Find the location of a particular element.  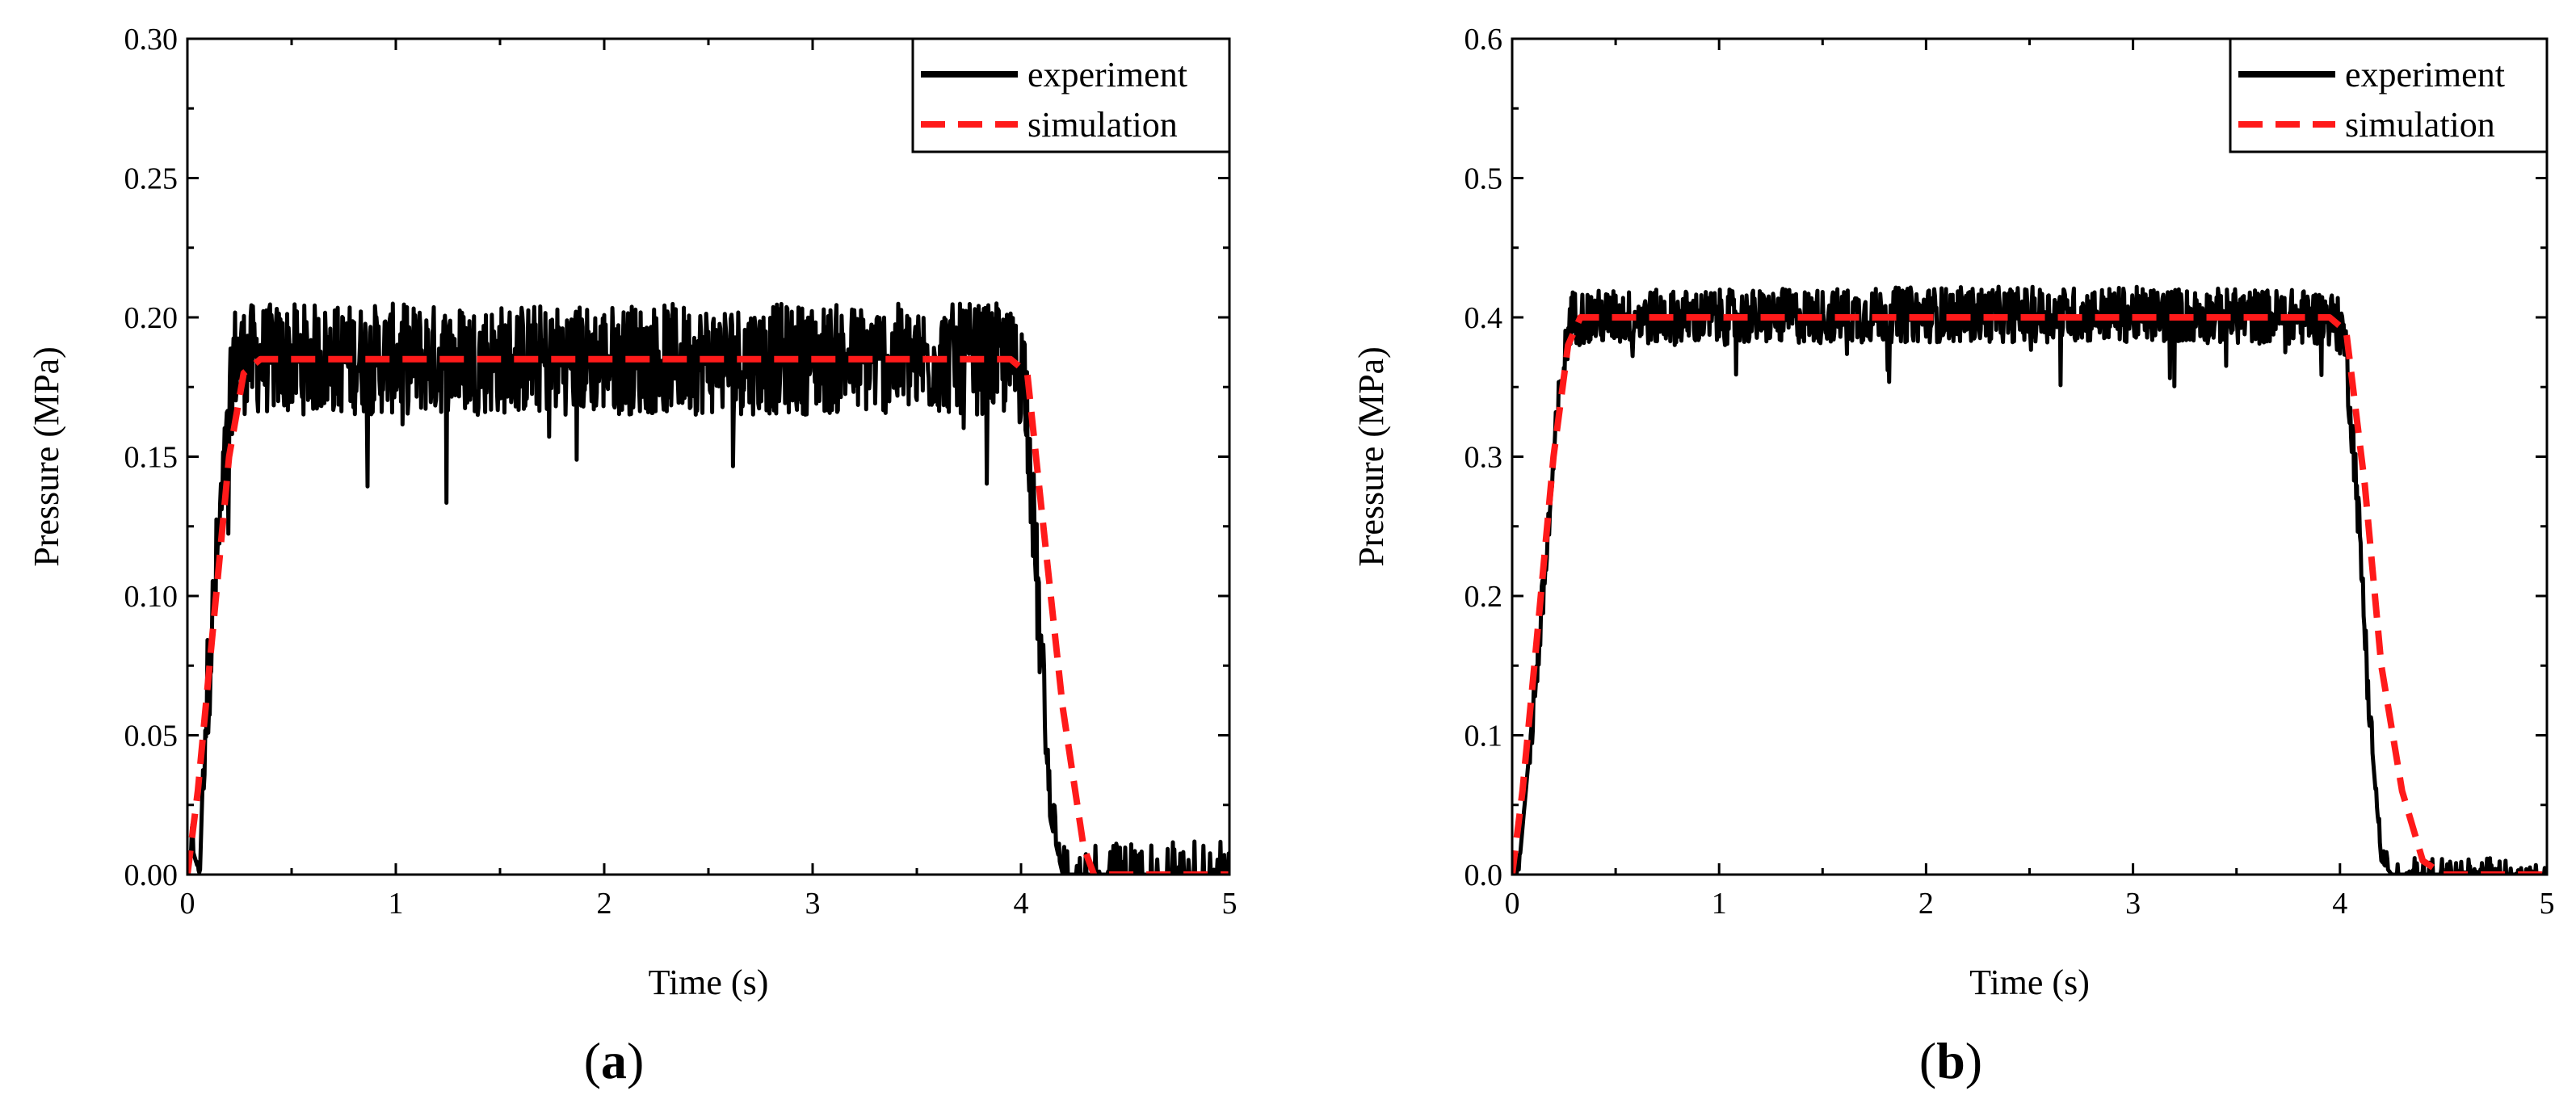

y-tick-label: 0.10 is located at coordinates (152, 597).